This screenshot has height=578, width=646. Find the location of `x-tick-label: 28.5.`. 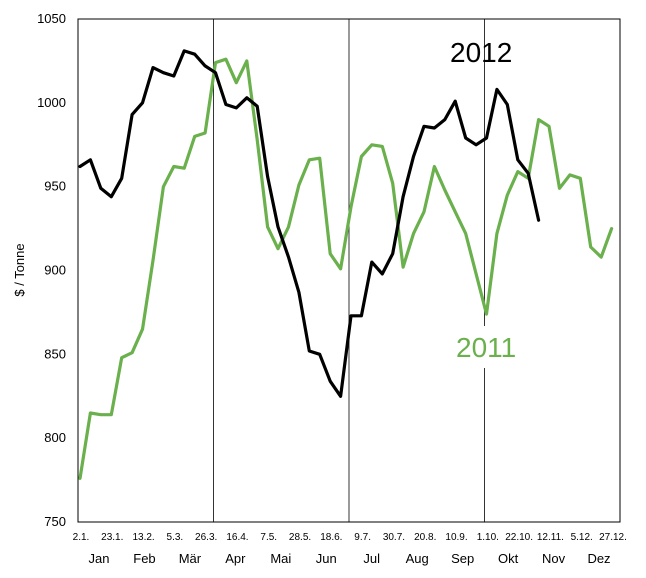

x-tick-label: 28.5. is located at coordinates (300, 537).